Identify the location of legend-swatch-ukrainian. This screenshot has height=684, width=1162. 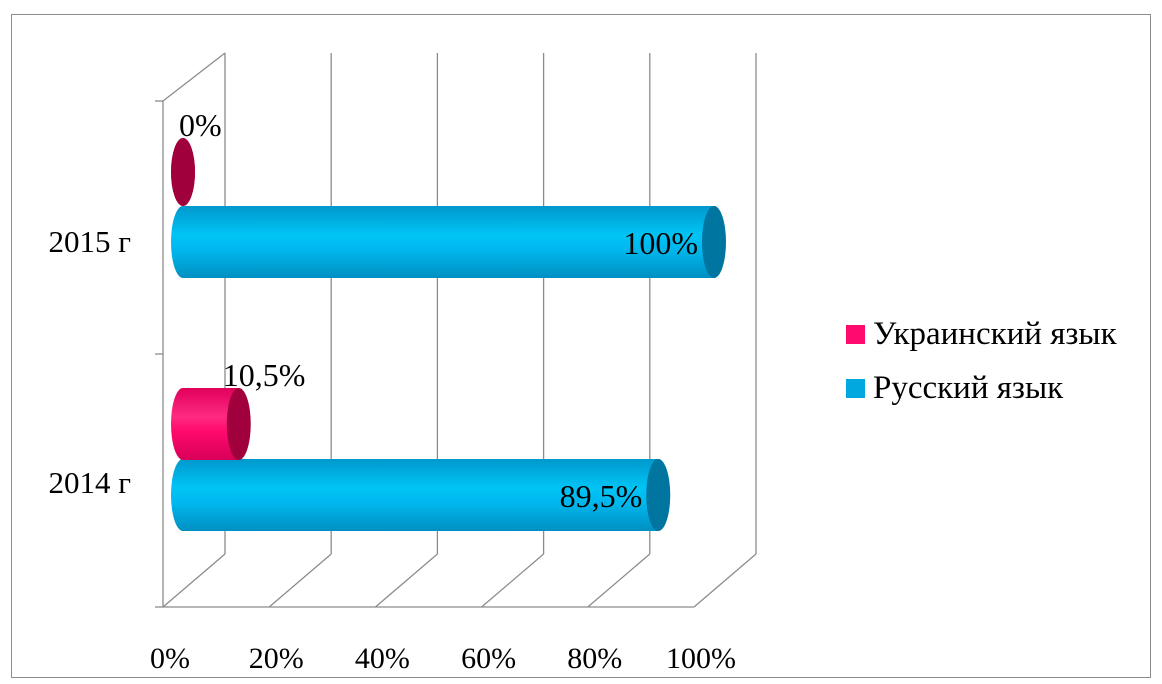
(855, 334).